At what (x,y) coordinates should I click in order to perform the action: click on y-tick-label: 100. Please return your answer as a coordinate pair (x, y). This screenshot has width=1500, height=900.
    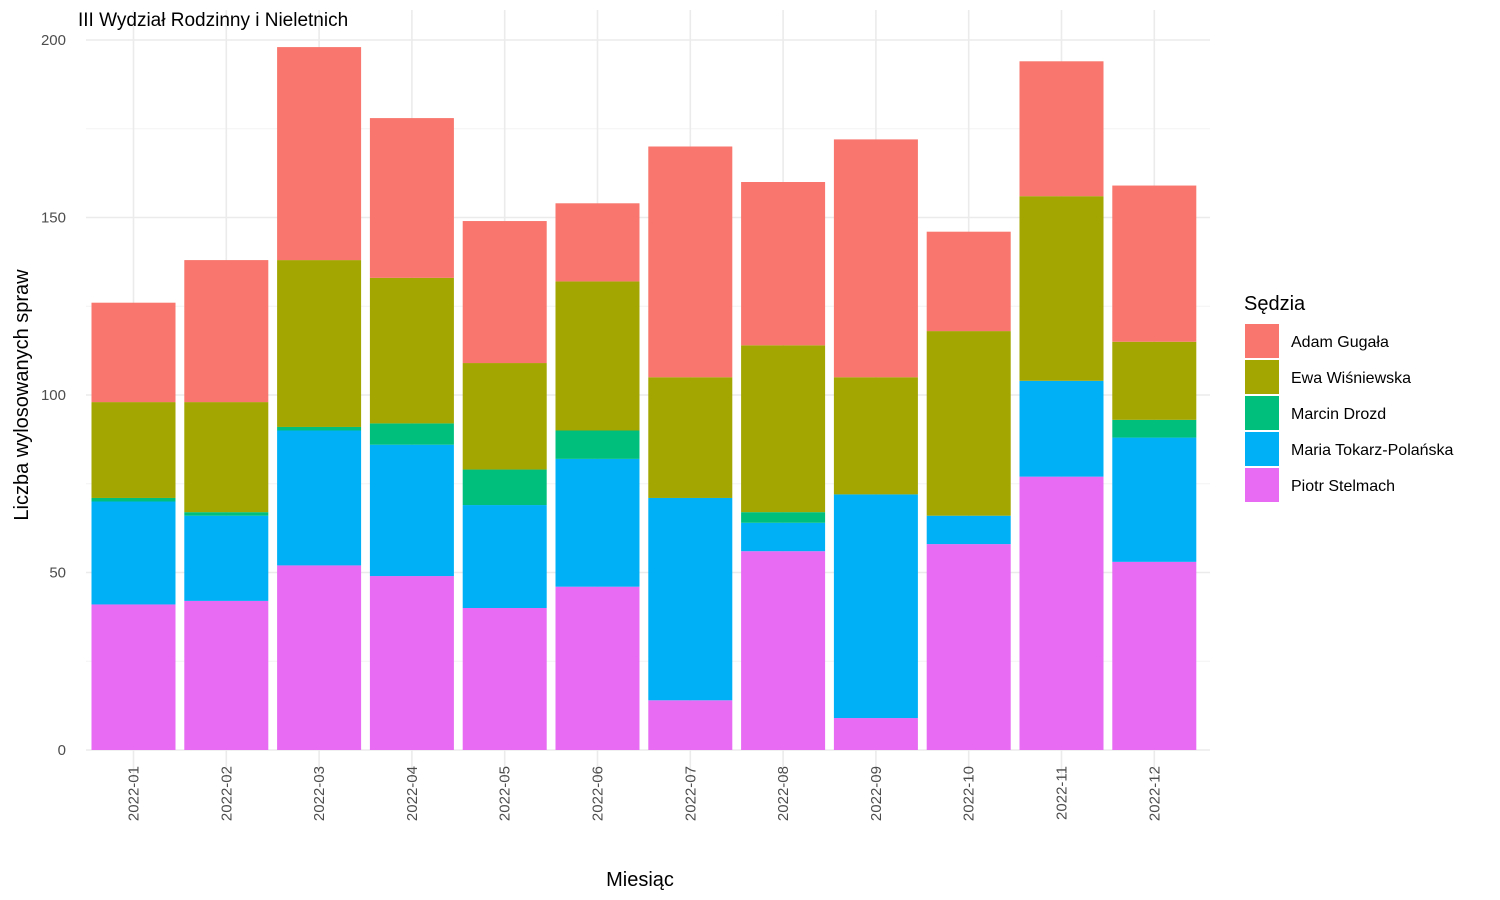
    Looking at the image, I should click on (53, 395).